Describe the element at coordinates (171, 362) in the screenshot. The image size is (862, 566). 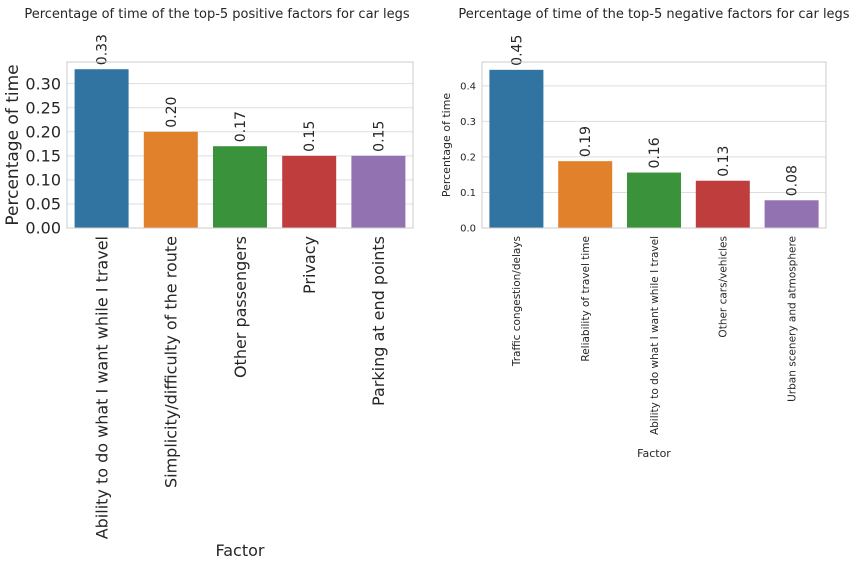
I see `x-tick-label: Simplicity/difficulty of the route` at that location.